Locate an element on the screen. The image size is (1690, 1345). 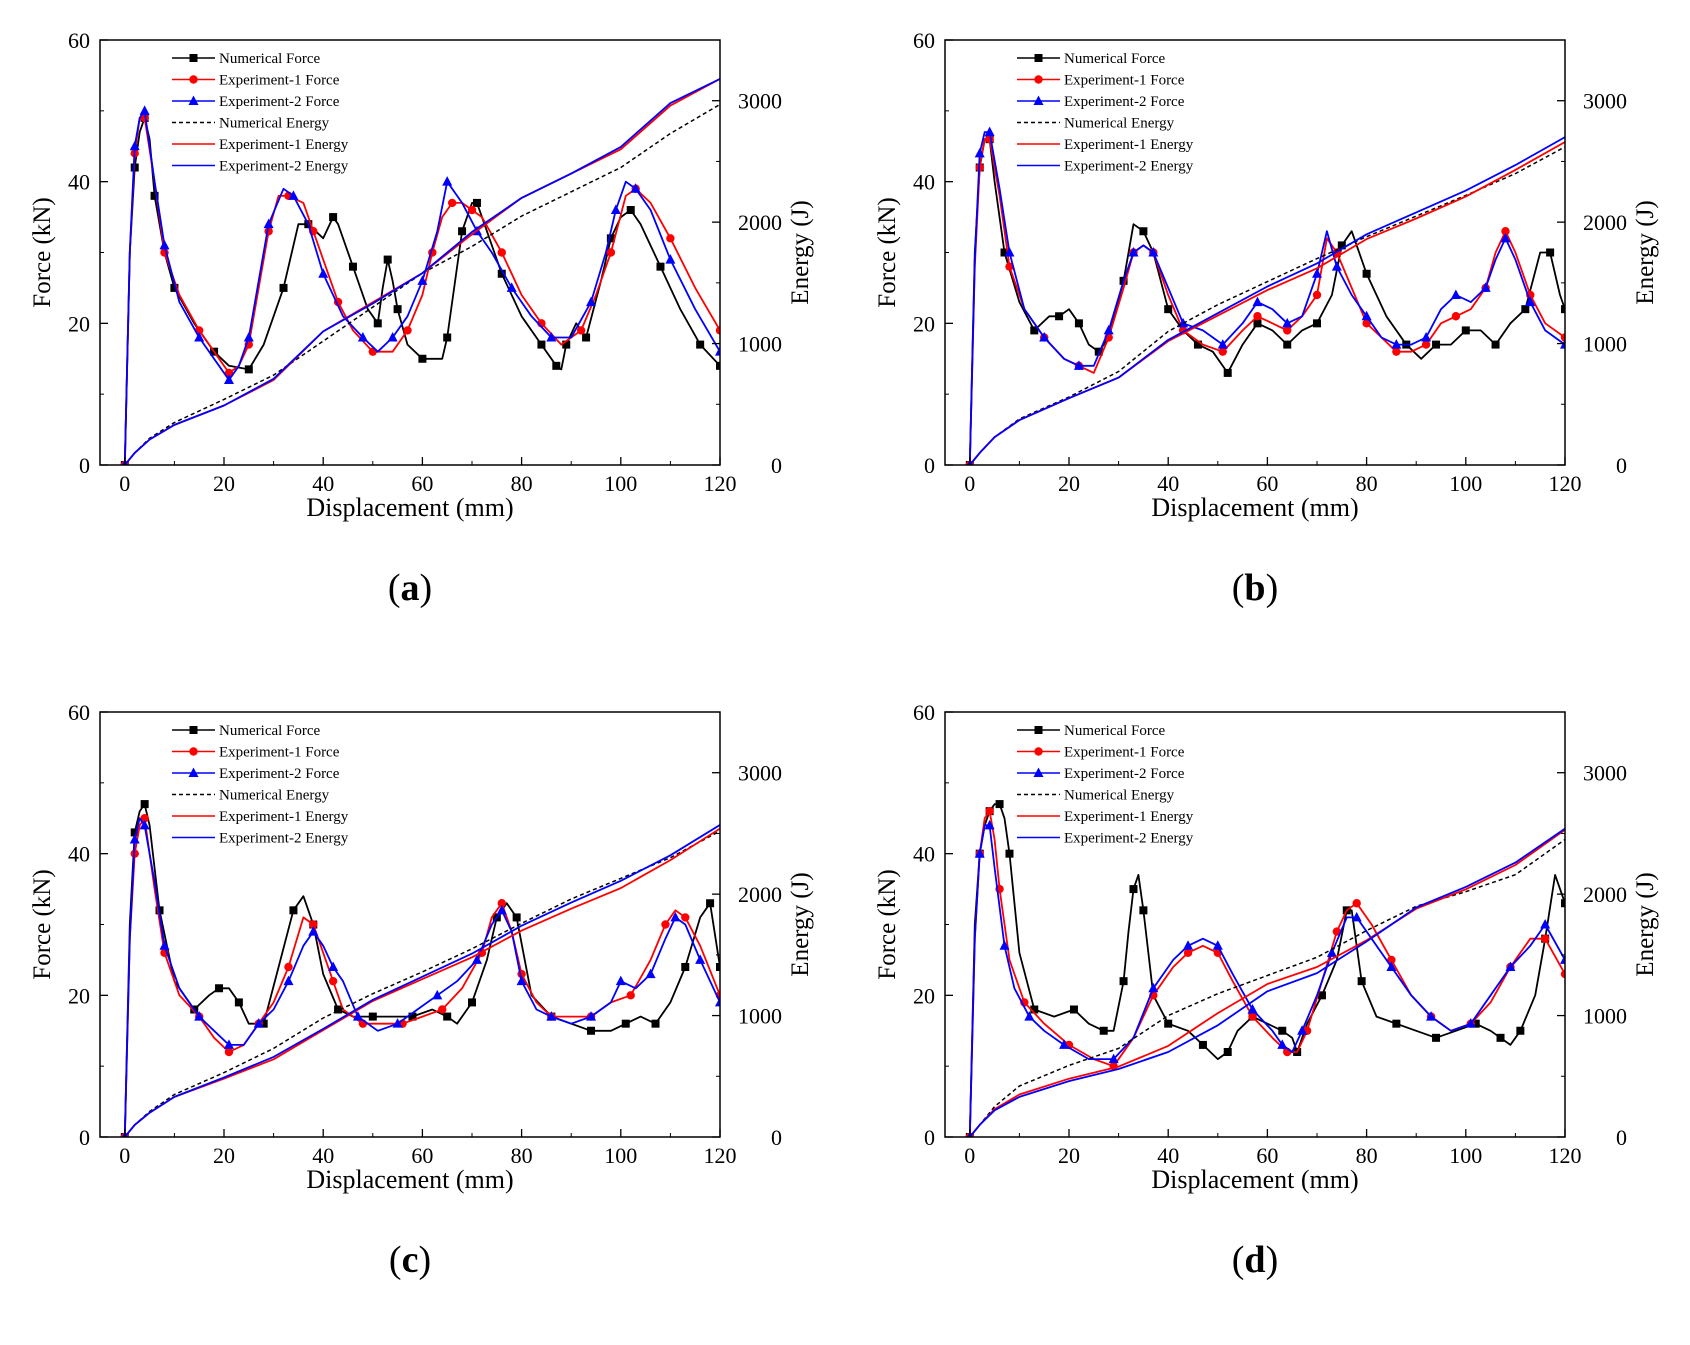
legend-label: Experiment-1 Energy is located at coordinates (284, 817).